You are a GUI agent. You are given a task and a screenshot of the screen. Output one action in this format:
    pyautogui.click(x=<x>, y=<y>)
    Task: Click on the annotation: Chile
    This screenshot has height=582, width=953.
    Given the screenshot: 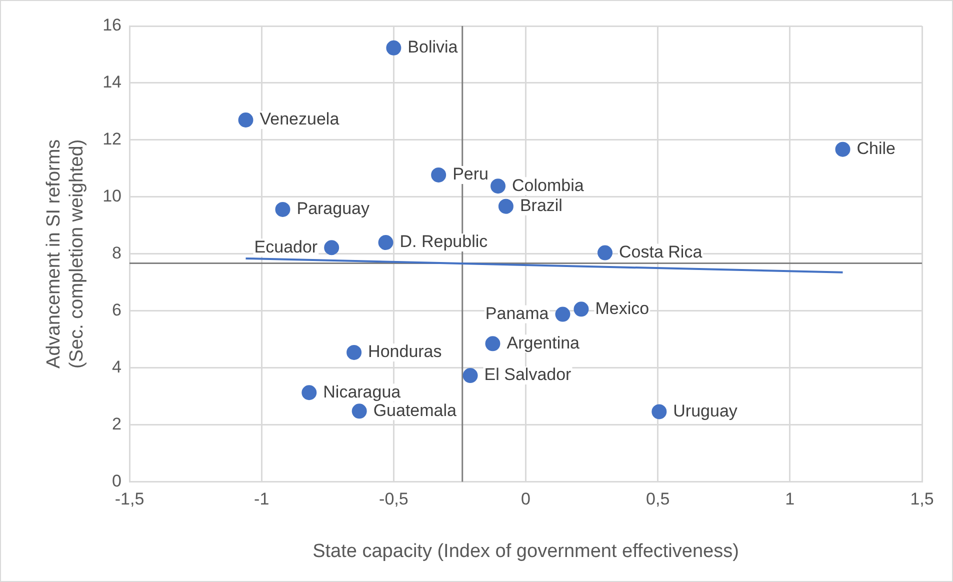 What is the action you would take?
    pyautogui.click(x=876, y=148)
    